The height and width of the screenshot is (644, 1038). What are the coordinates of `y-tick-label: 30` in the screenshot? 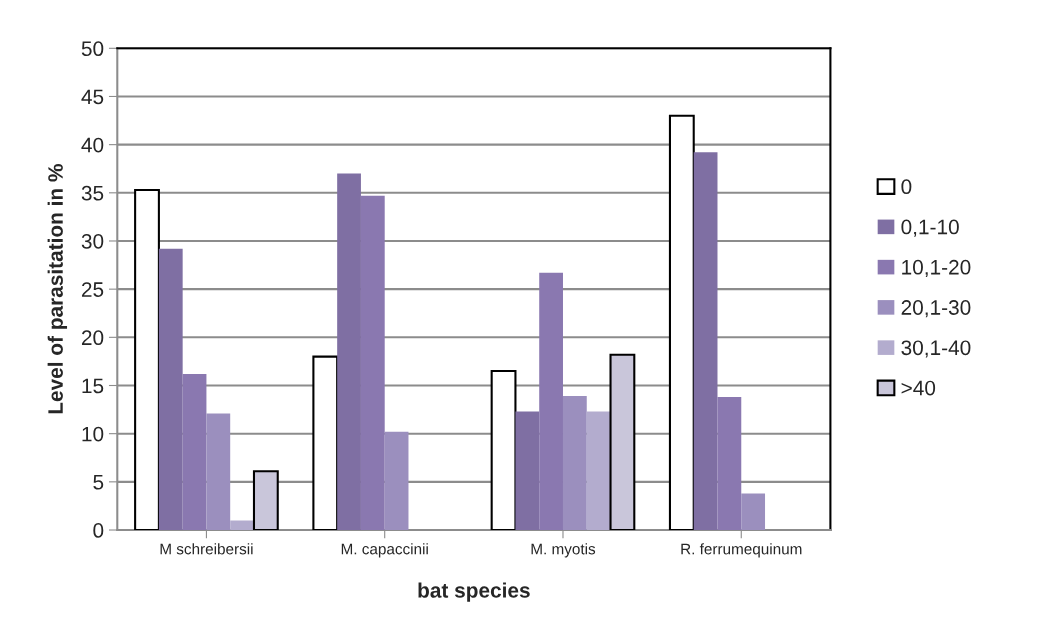 It's located at (92, 241).